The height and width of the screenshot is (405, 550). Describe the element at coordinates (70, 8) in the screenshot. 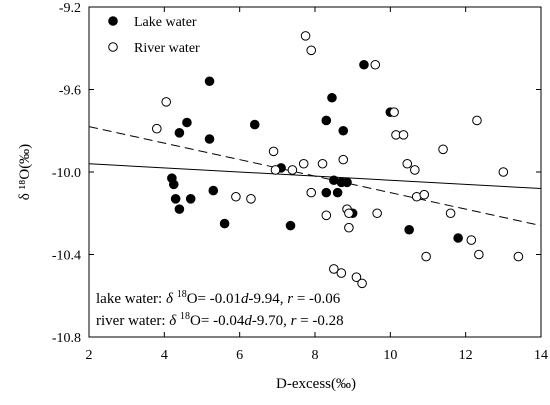

I see `y-tick-label: -9.2` at that location.